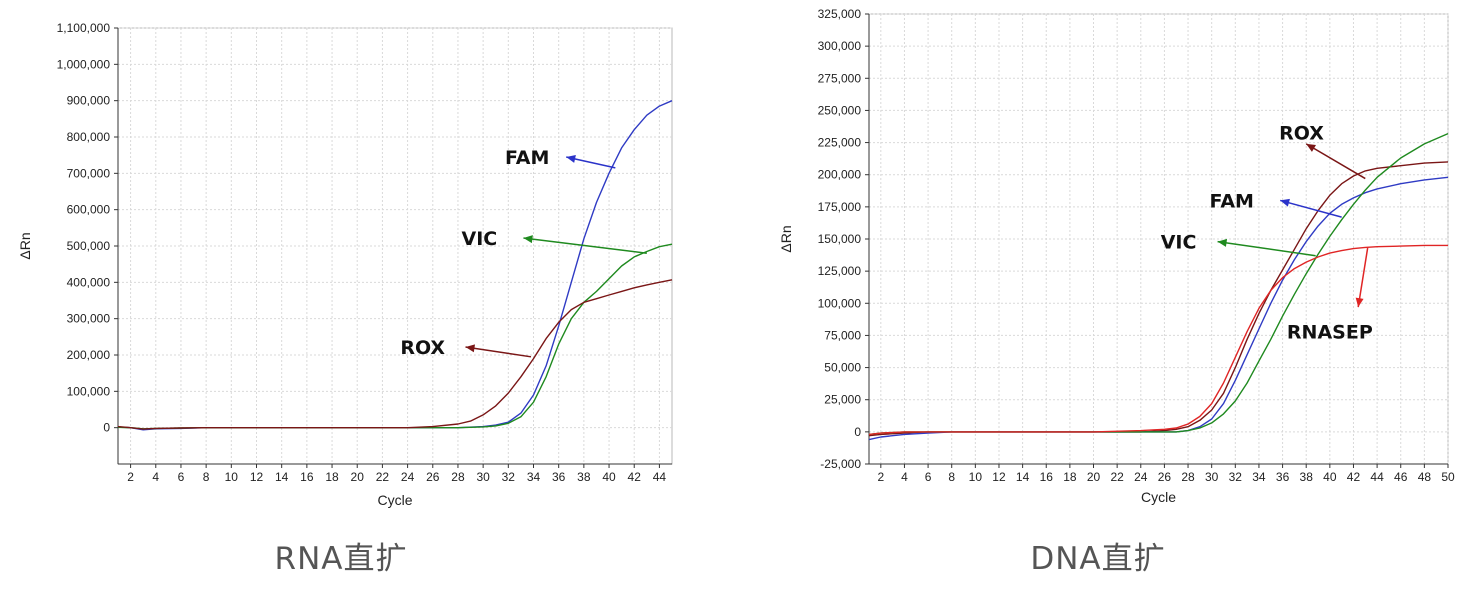 The height and width of the screenshot is (594, 1458). Describe the element at coordinates (1363, 277) in the screenshot. I see `annotation-arrow-rnasep` at that location.